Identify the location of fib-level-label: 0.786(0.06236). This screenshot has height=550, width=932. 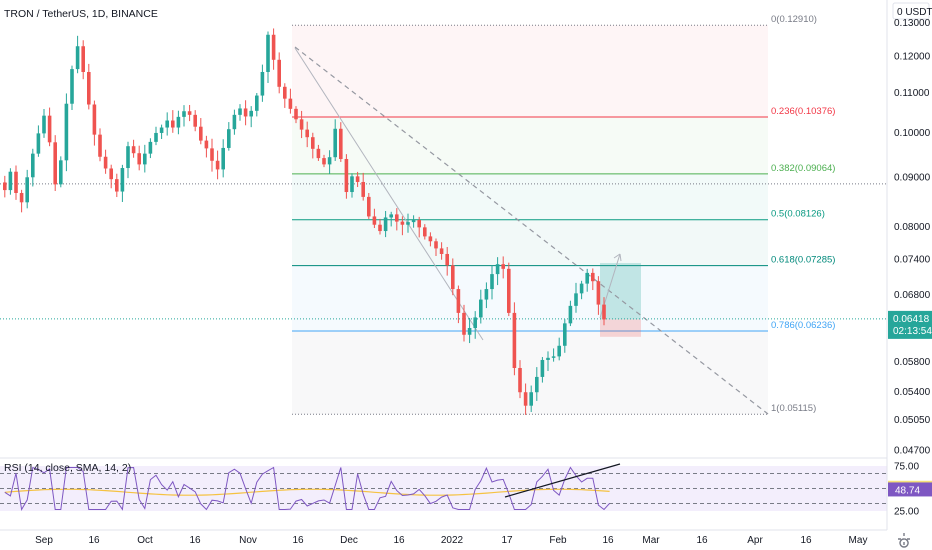
(803, 325).